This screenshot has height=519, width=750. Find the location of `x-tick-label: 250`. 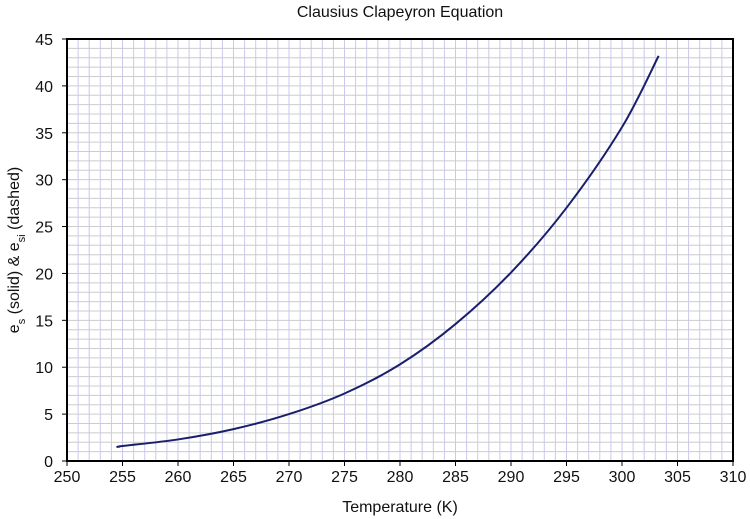

x-tick-label: 250 is located at coordinates (67, 477).